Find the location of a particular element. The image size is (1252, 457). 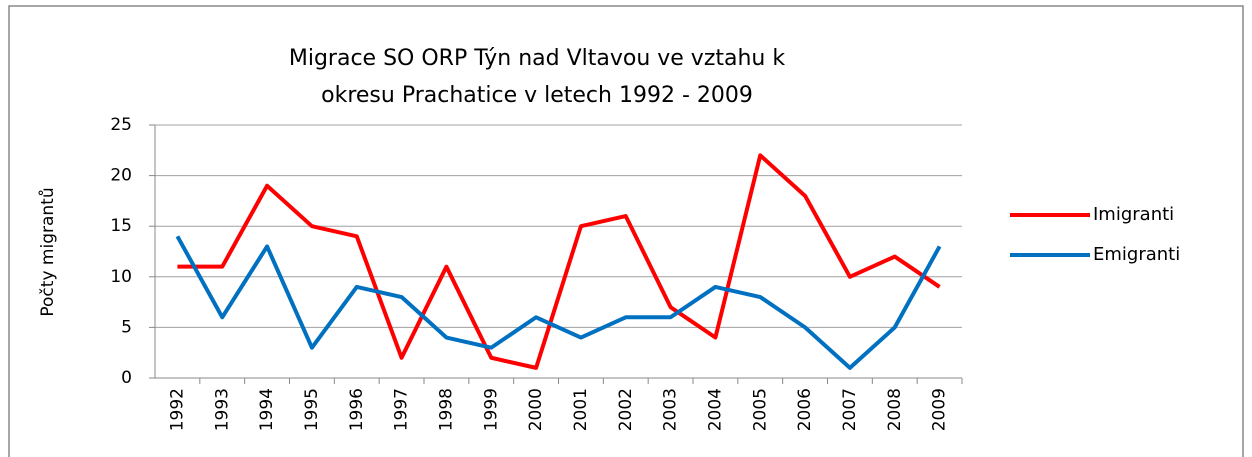

x-tick-label: 2006 is located at coordinates (805, 409).